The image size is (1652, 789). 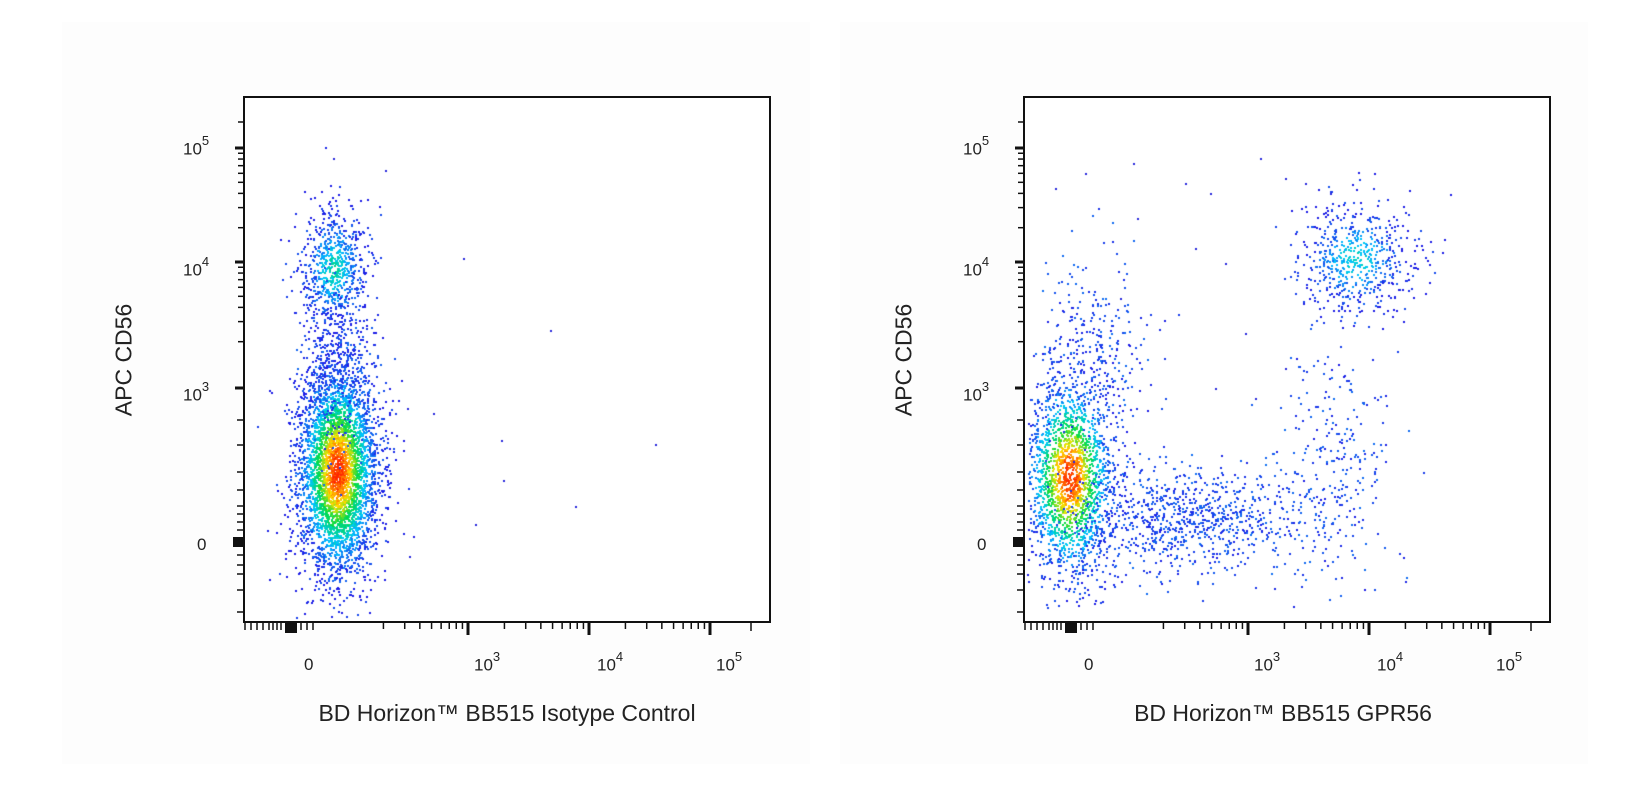 What do you see at coordinates (196, 146) in the screenshot?
I see `left-y-tick-1e5: 10⁵` at bounding box center [196, 146].